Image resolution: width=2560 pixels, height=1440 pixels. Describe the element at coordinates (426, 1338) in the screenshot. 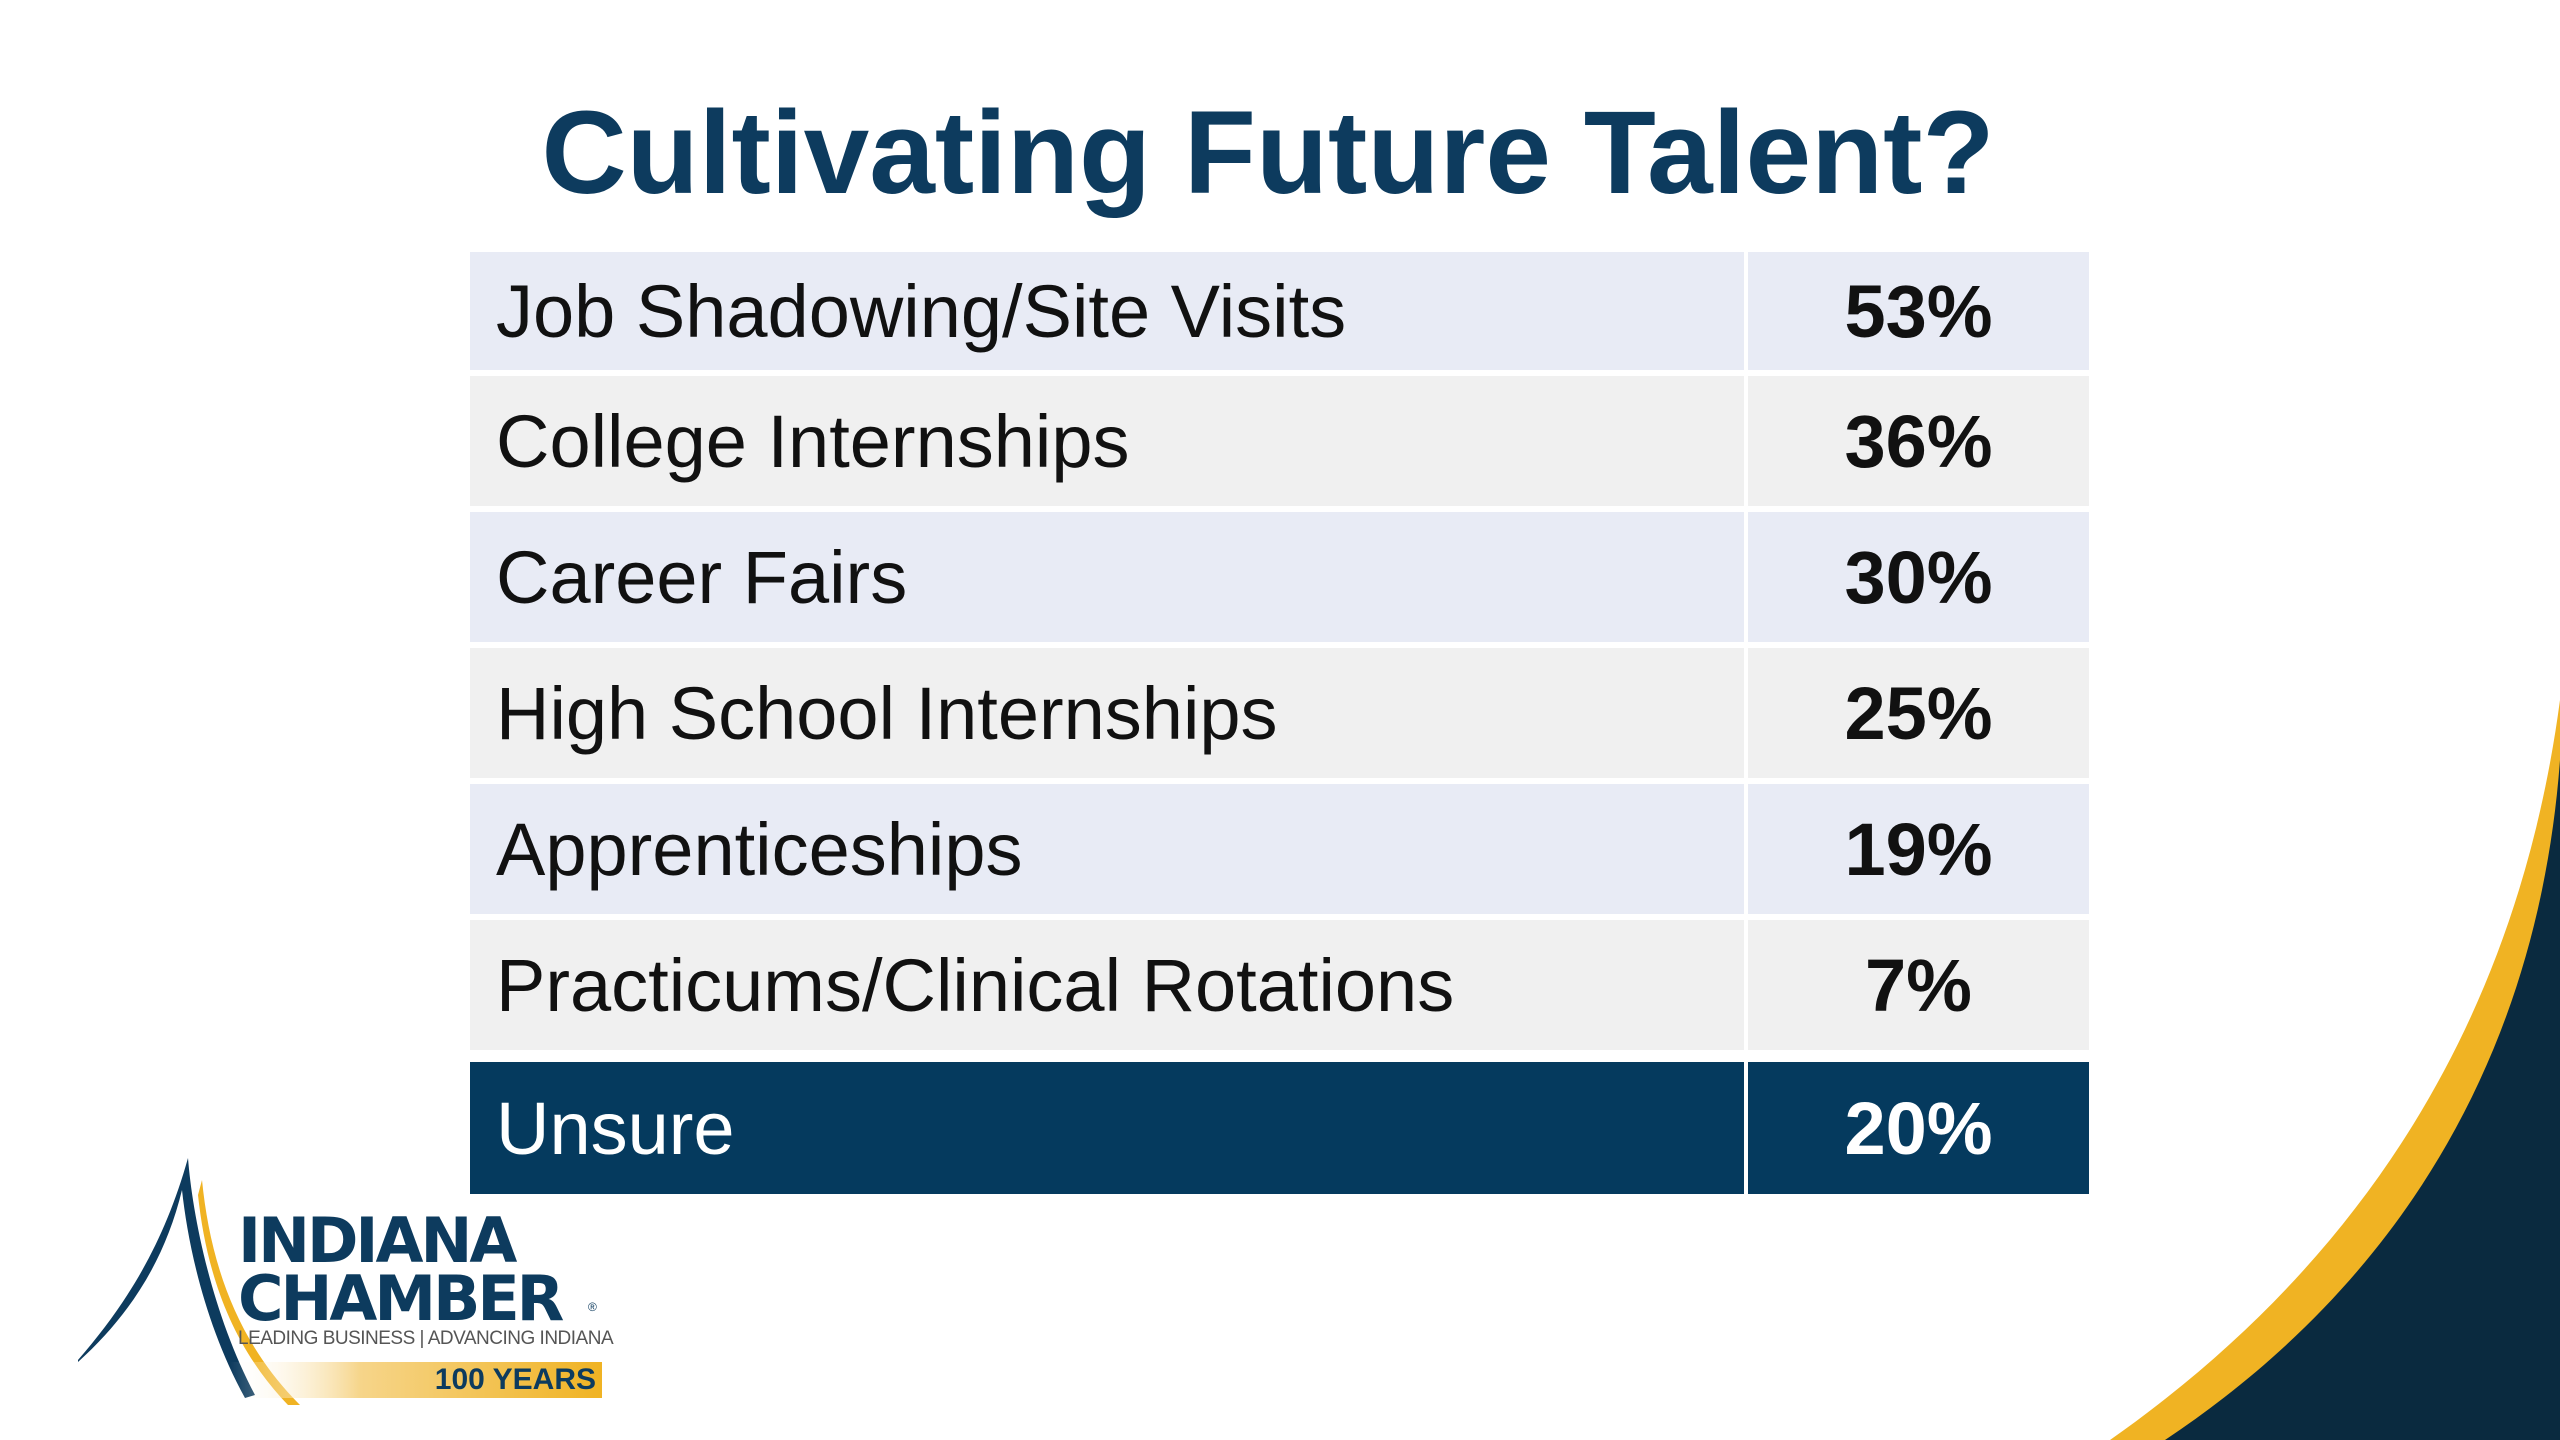

I see `logo-tagline: LEADING BUSINESS | ADVANCING INDIANA` at that location.